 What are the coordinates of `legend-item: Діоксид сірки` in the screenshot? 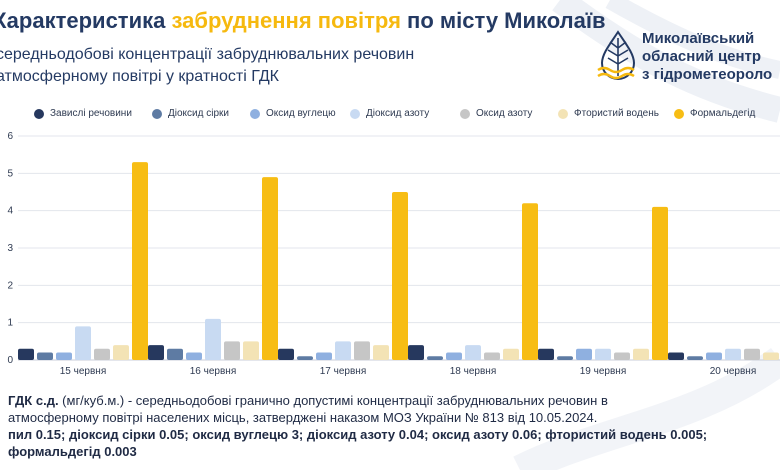 It's located at (190, 113).